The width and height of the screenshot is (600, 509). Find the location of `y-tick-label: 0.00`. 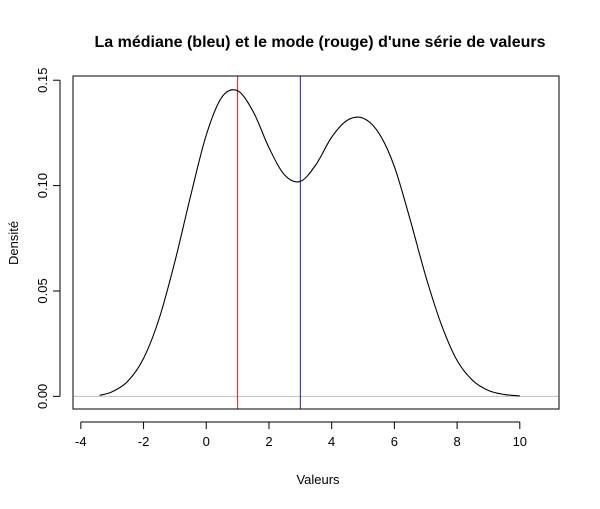

y-tick-label: 0.00 is located at coordinates (42, 396).